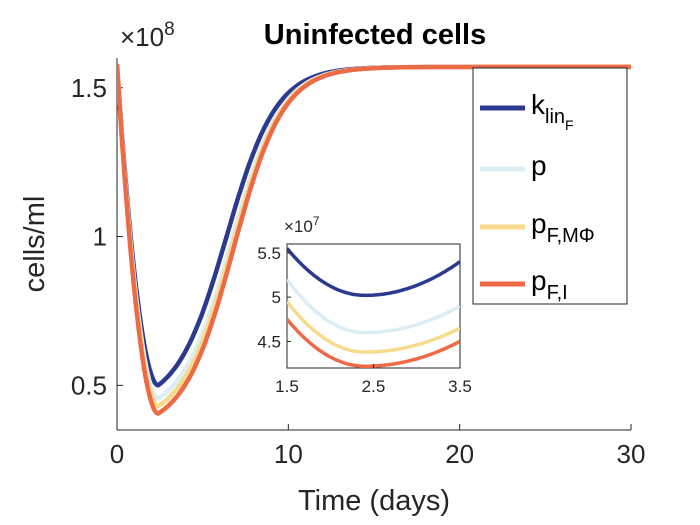  I want to click on y-exponent-label: ×10⁸, so click(147, 35).